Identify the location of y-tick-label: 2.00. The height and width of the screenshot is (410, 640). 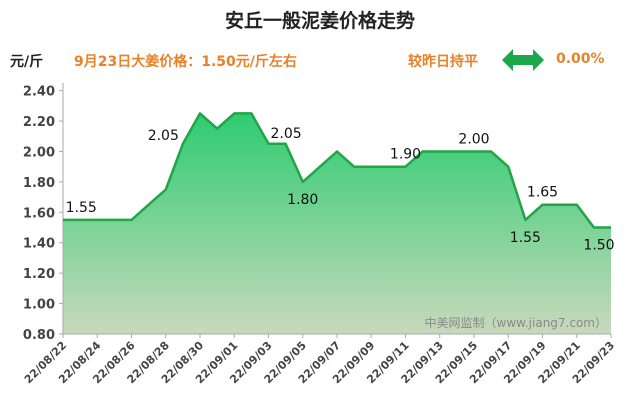
(39, 152).